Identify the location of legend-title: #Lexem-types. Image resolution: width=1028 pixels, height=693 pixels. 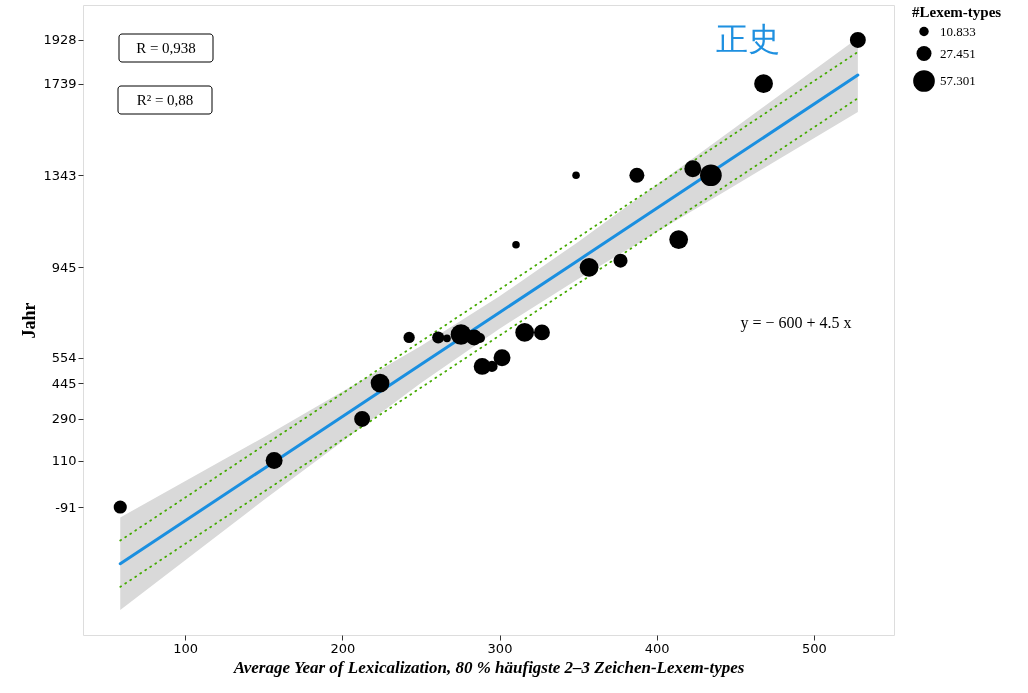
(957, 12).